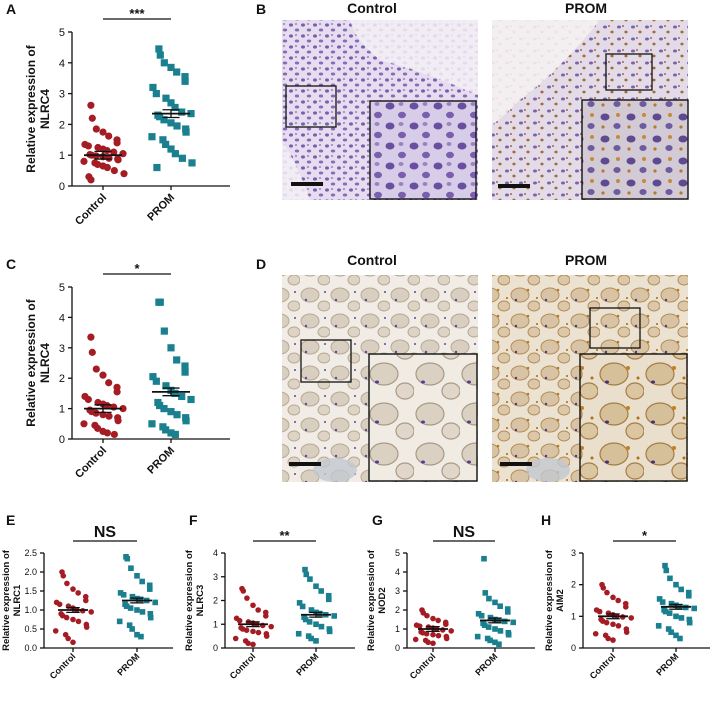 The height and width of the screenshot is (715, 715). Describe the element at coordinates (62, 349) in the screenshot. I see `y-tick-label-c: 3` at that location.